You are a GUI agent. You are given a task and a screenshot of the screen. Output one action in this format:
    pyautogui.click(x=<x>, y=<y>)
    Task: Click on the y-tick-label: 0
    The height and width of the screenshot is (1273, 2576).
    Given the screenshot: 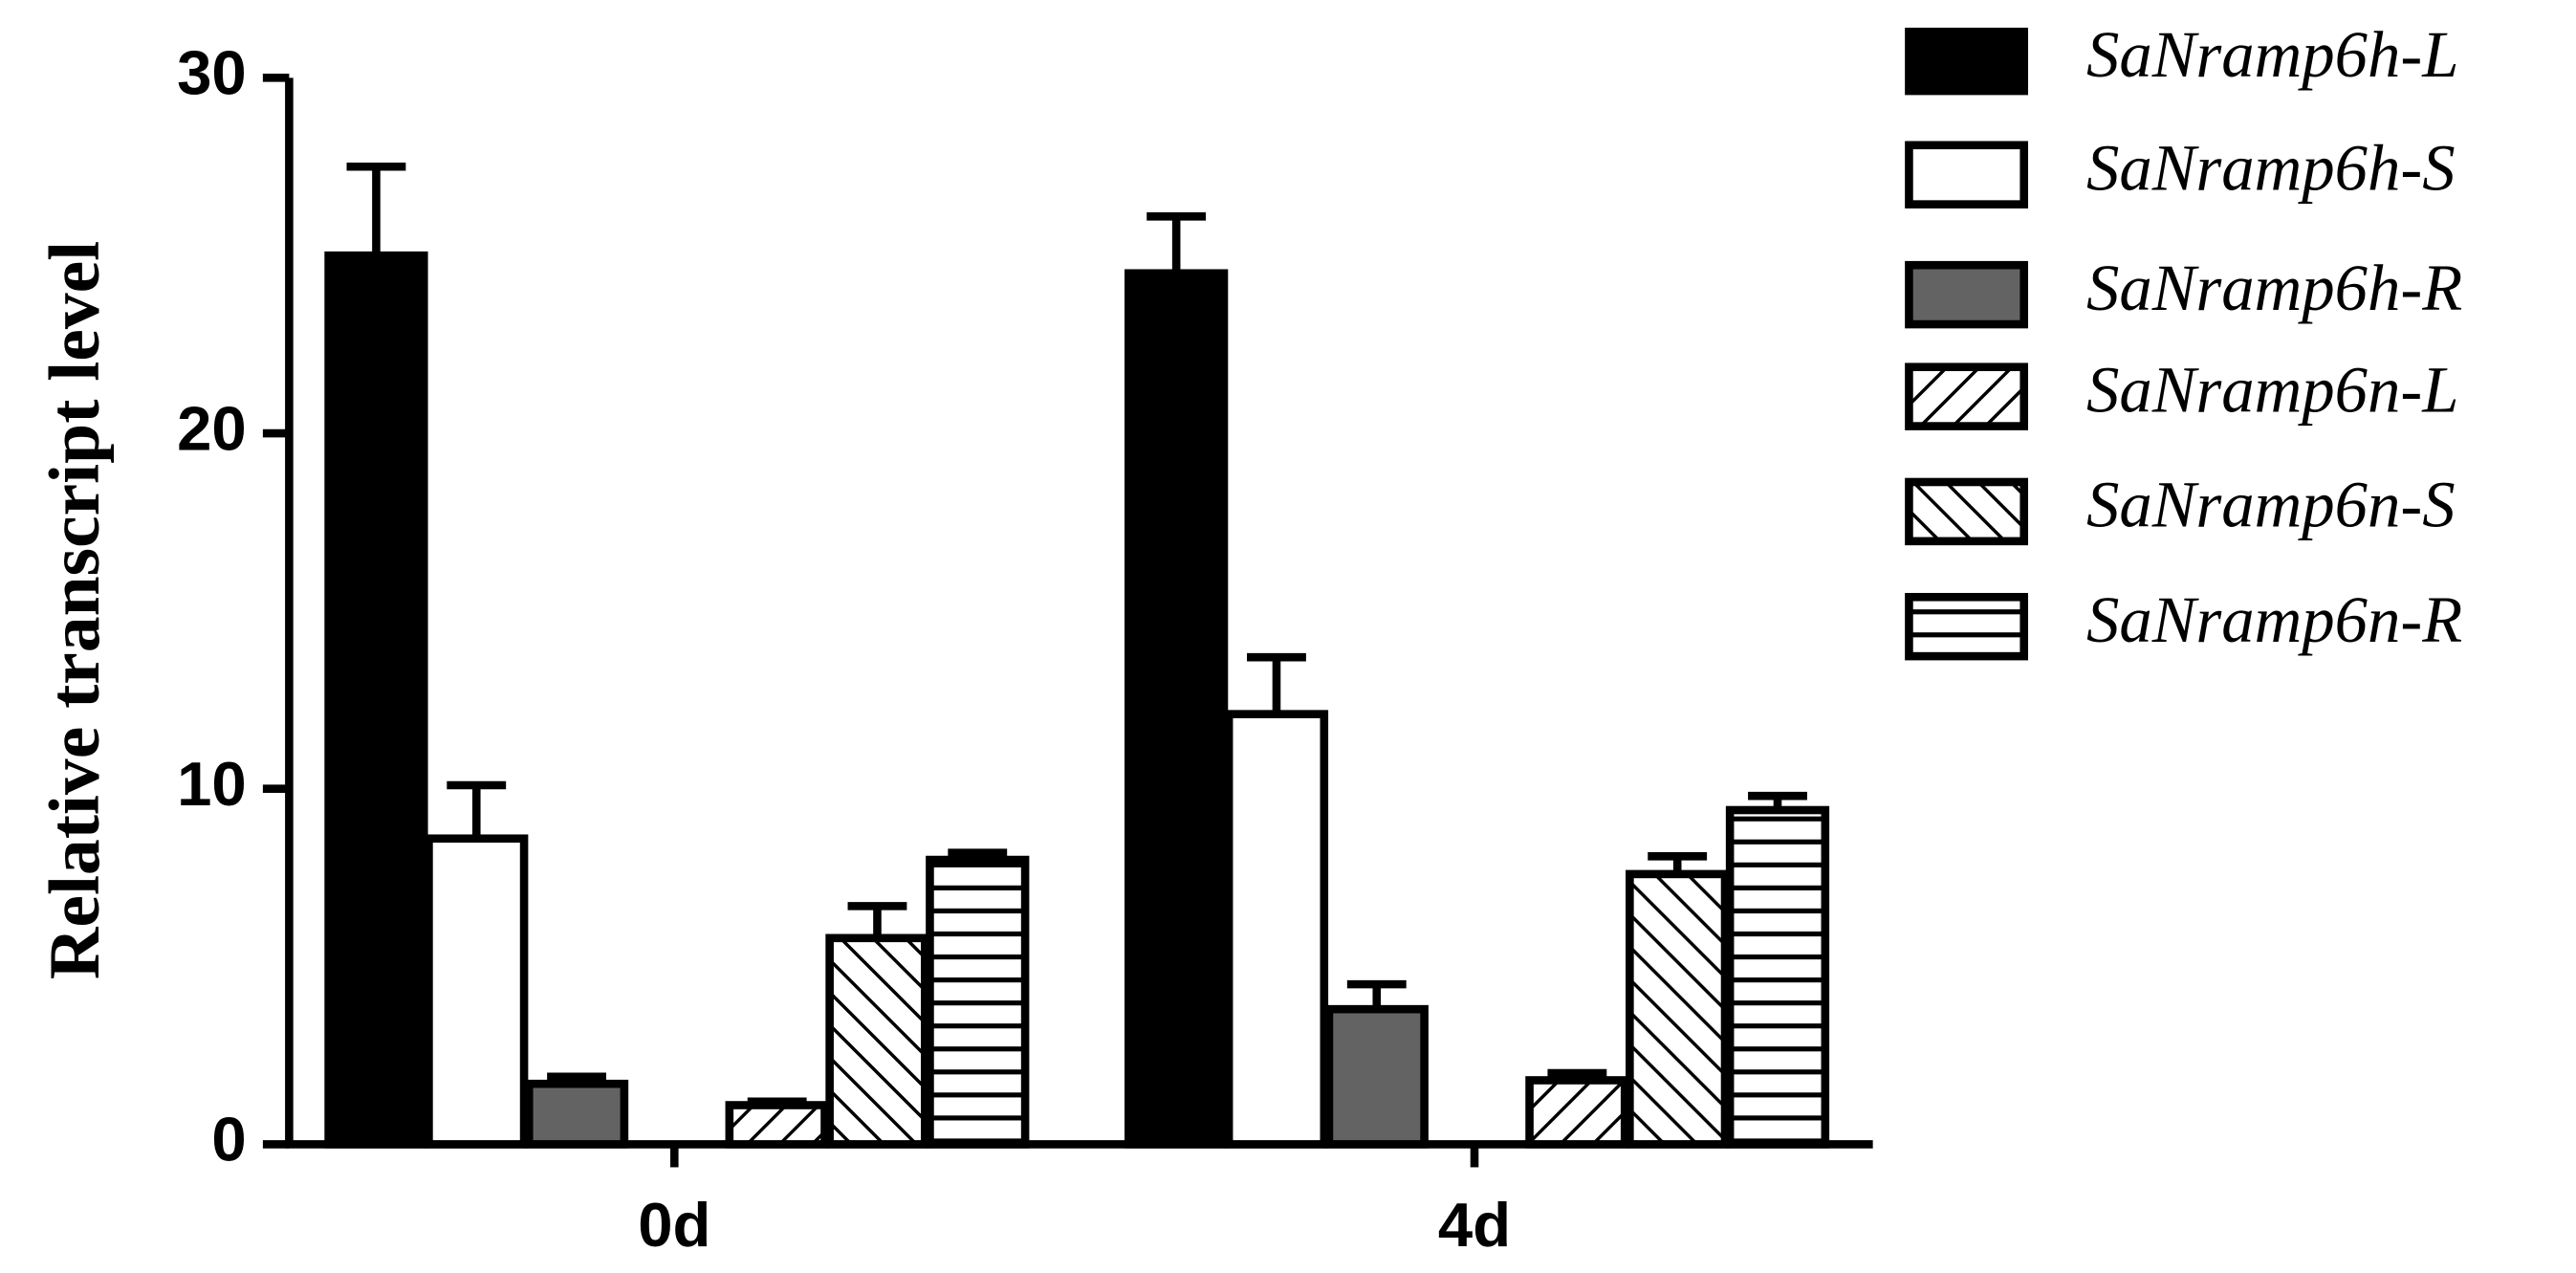 What is the action you would take?
    pyautogui.click(x=228, y=1139)
    